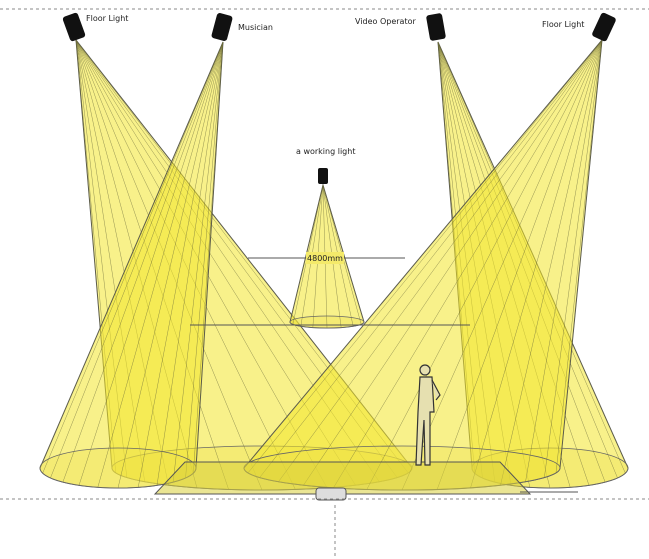 The width and height of the screenshot is (649, 559). What do you see at coordinates (385, 21) in the screenshot?
I see `light-label: Video Operator` at bounding box center [385, 21].